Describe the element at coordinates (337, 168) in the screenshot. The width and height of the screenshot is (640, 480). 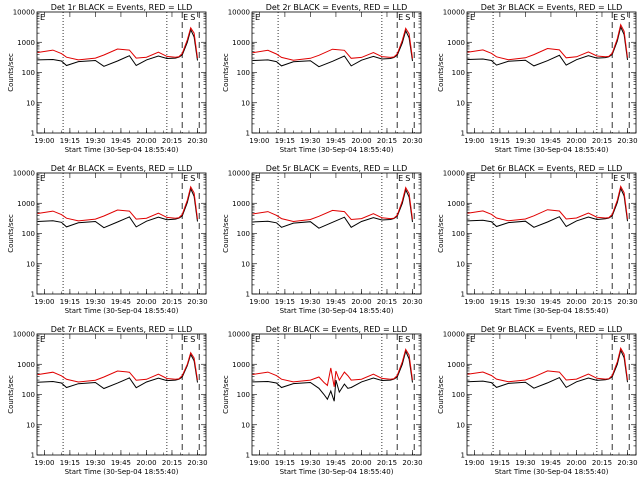
I see `panel-title: Det 5r BLACK = Events, RED = LLD` at that location.